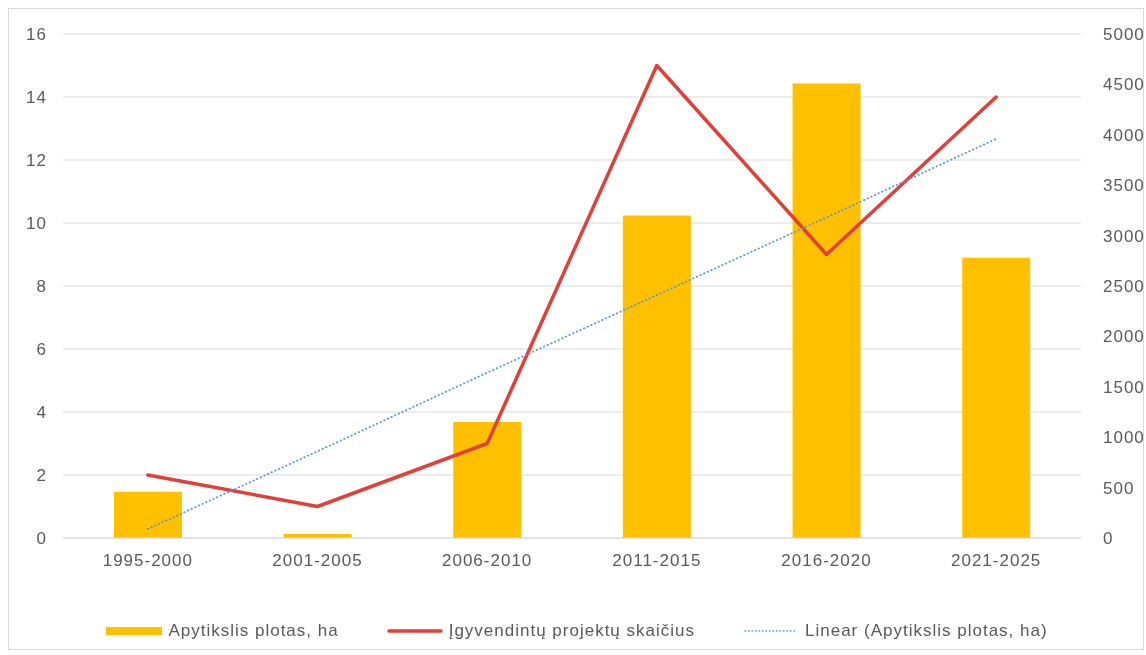 The width and height of the screenshot is (1146, 655). Describe the element at coordinates (41, 539) in the screenshot. I see `y-tick-label: 0` at that location.